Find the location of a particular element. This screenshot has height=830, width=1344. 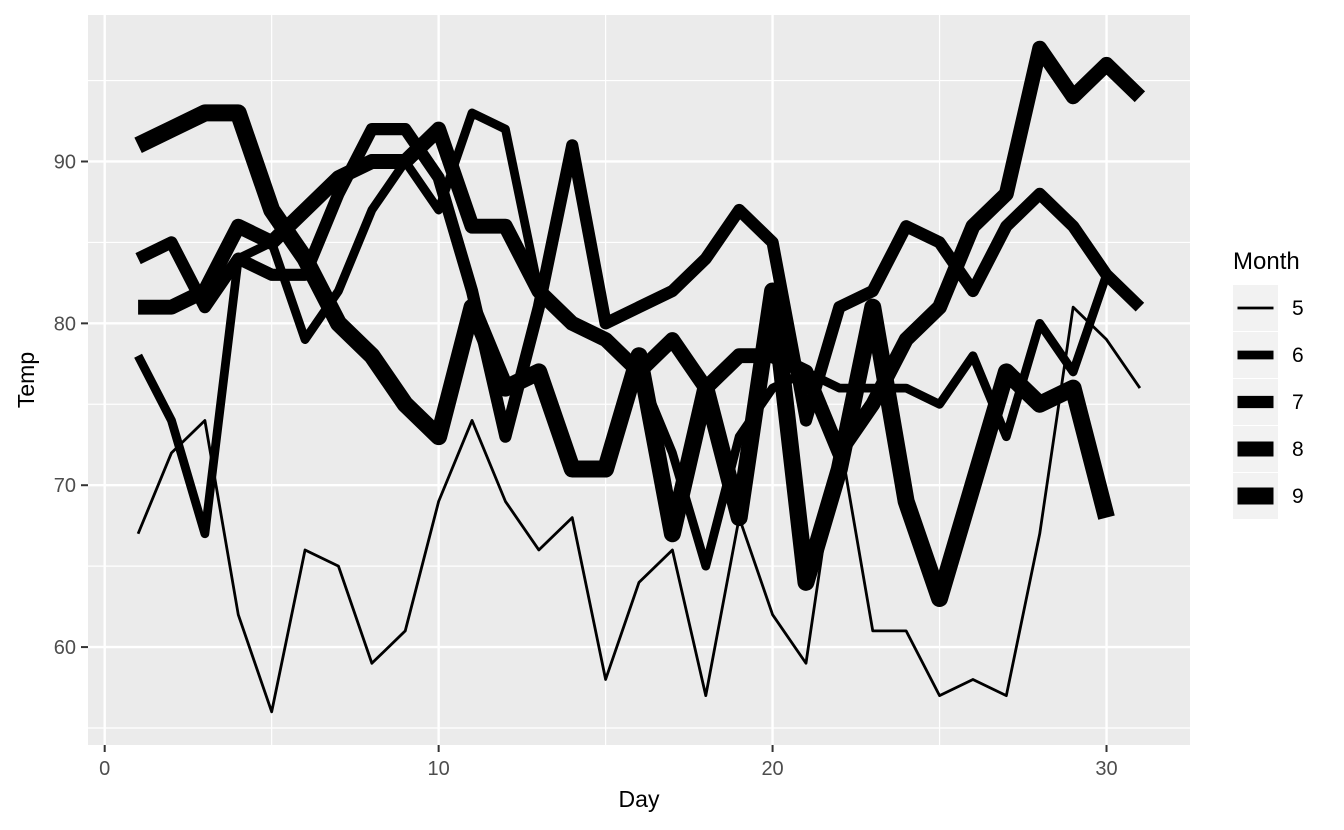

legend-label: 9 is located at coordinates (1298, 496).